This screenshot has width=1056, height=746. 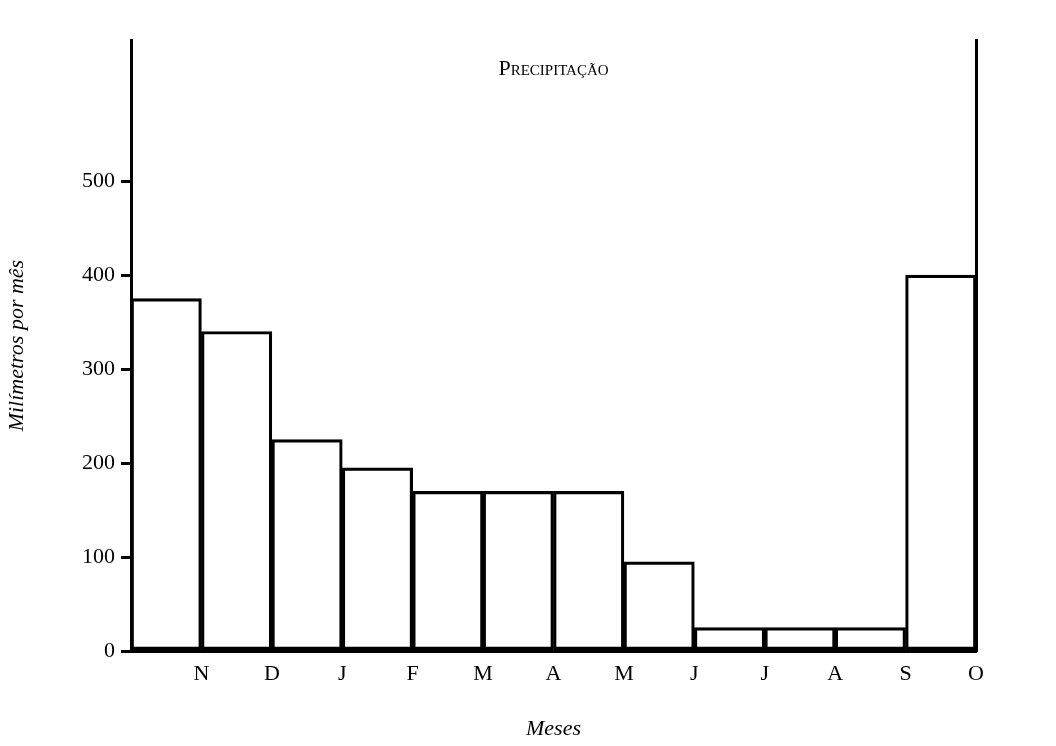 What do you see at coordinates (412, 673) in the screenshot?
I see `x-tick-label: F` at bounding box center [412, 673].